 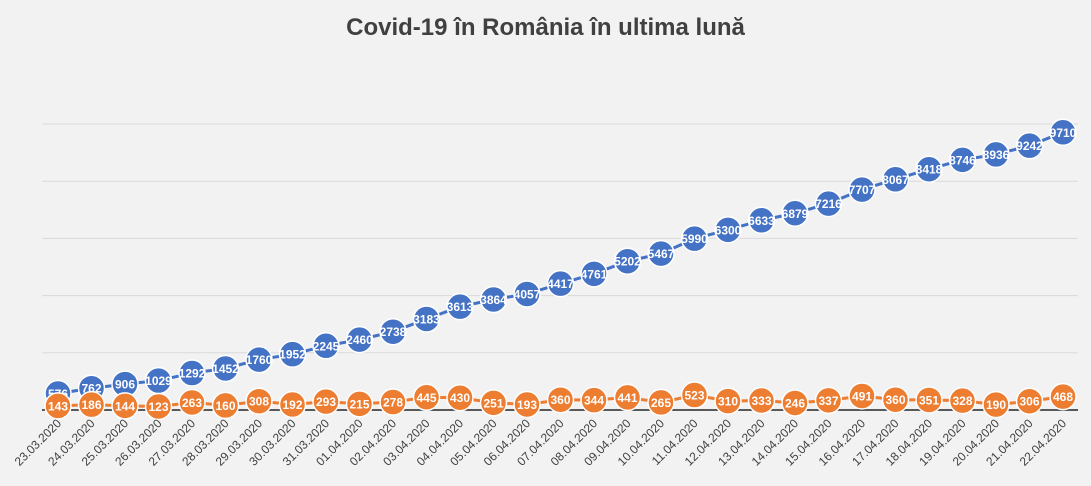 I want to click on data-point: 5202, so click(x=627, y=261).